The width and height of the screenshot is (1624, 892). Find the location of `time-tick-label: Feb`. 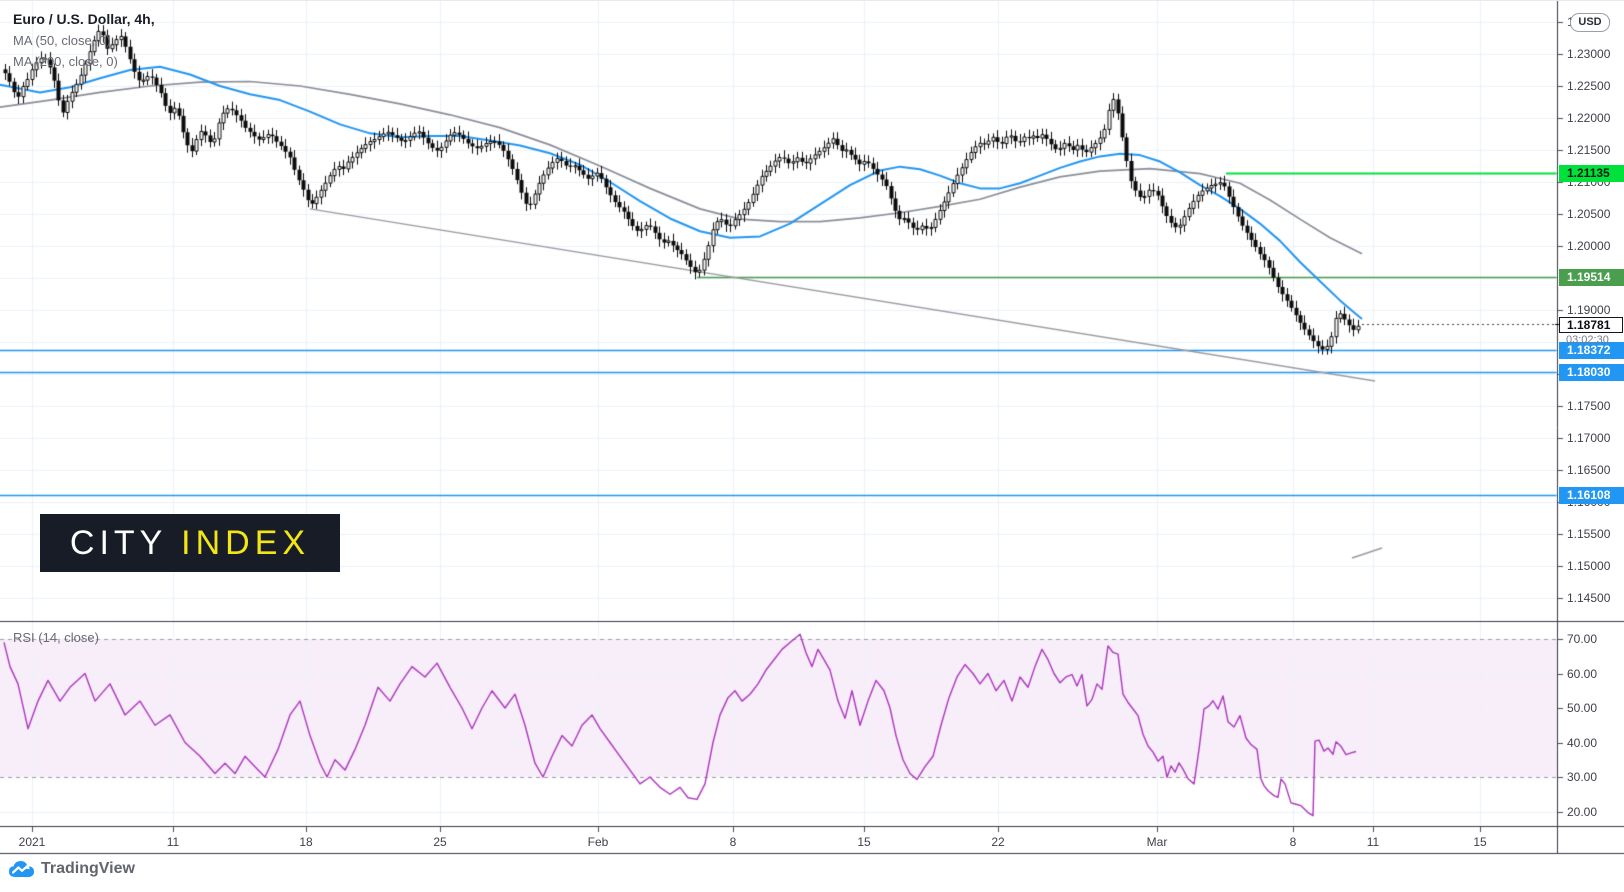

time-tick-label: Feb is located at coordinates (598, 842).